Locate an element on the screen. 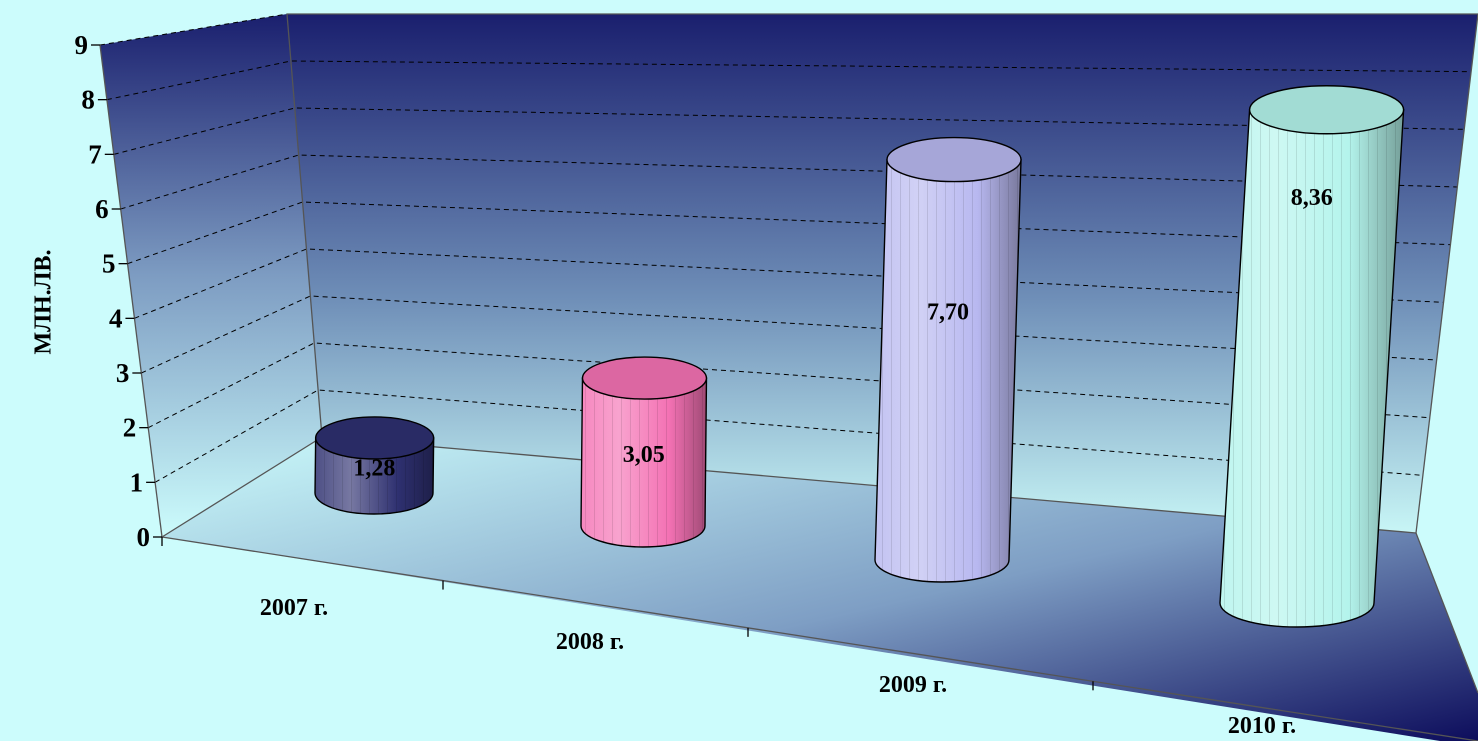 The width and height of the screenshot is (1478, 741). data-label: 1,28 is located at coordinates (374, 468).